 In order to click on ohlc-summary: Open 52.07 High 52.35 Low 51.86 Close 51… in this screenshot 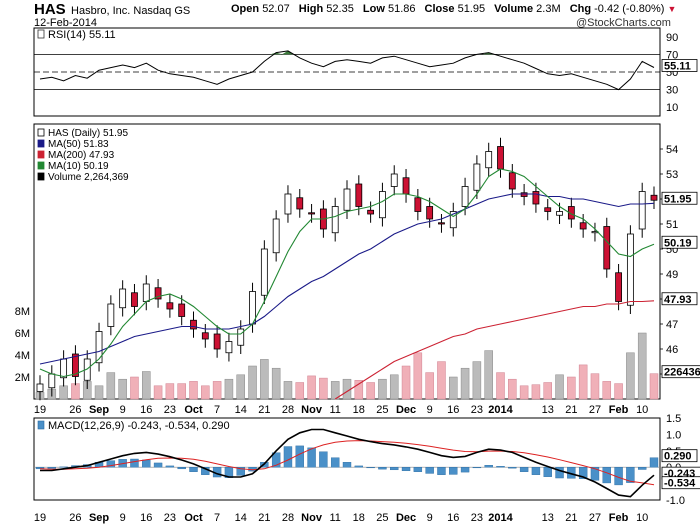, I will do `click(453, 9)`.